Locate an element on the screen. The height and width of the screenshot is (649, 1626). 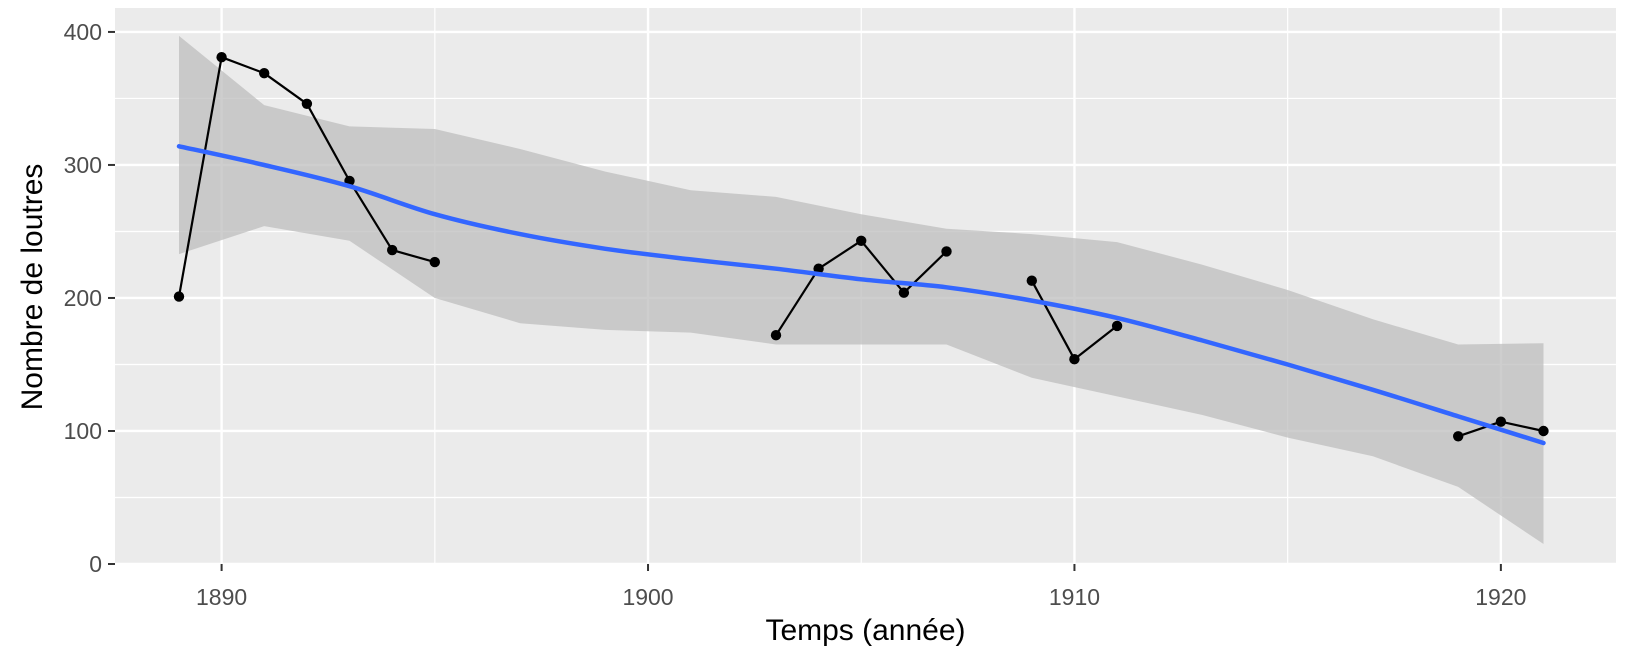
x-tick-label: 1890 is located at coordinates (221, 597).